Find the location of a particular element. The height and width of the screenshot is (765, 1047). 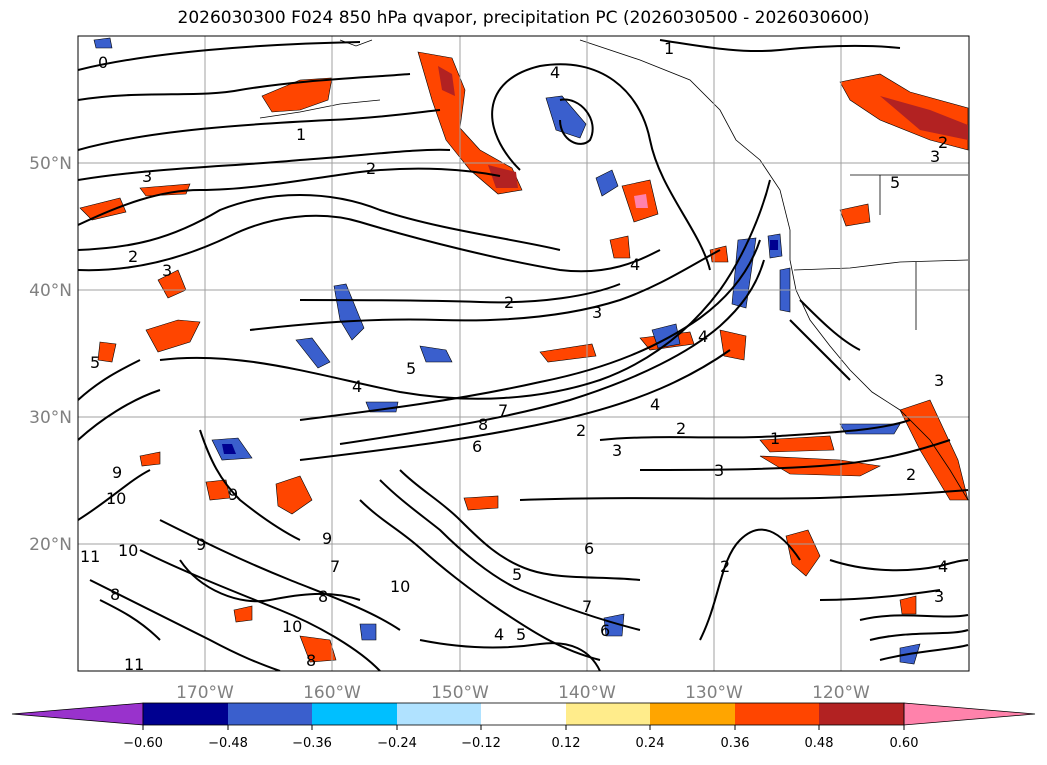

colorbar-tick-label: −0.24 is located at coordinates (397, 743).